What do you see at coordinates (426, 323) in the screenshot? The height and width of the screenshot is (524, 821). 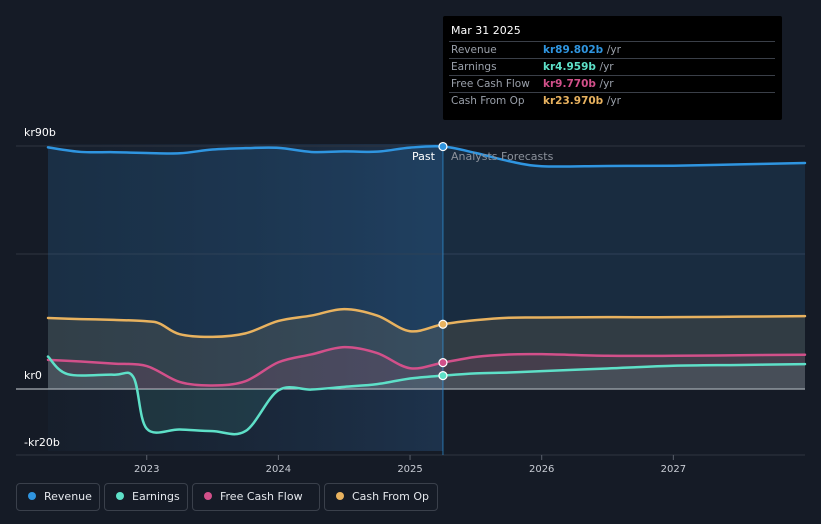 I see `cash-from-op-line` at bounding box center [426, 323].